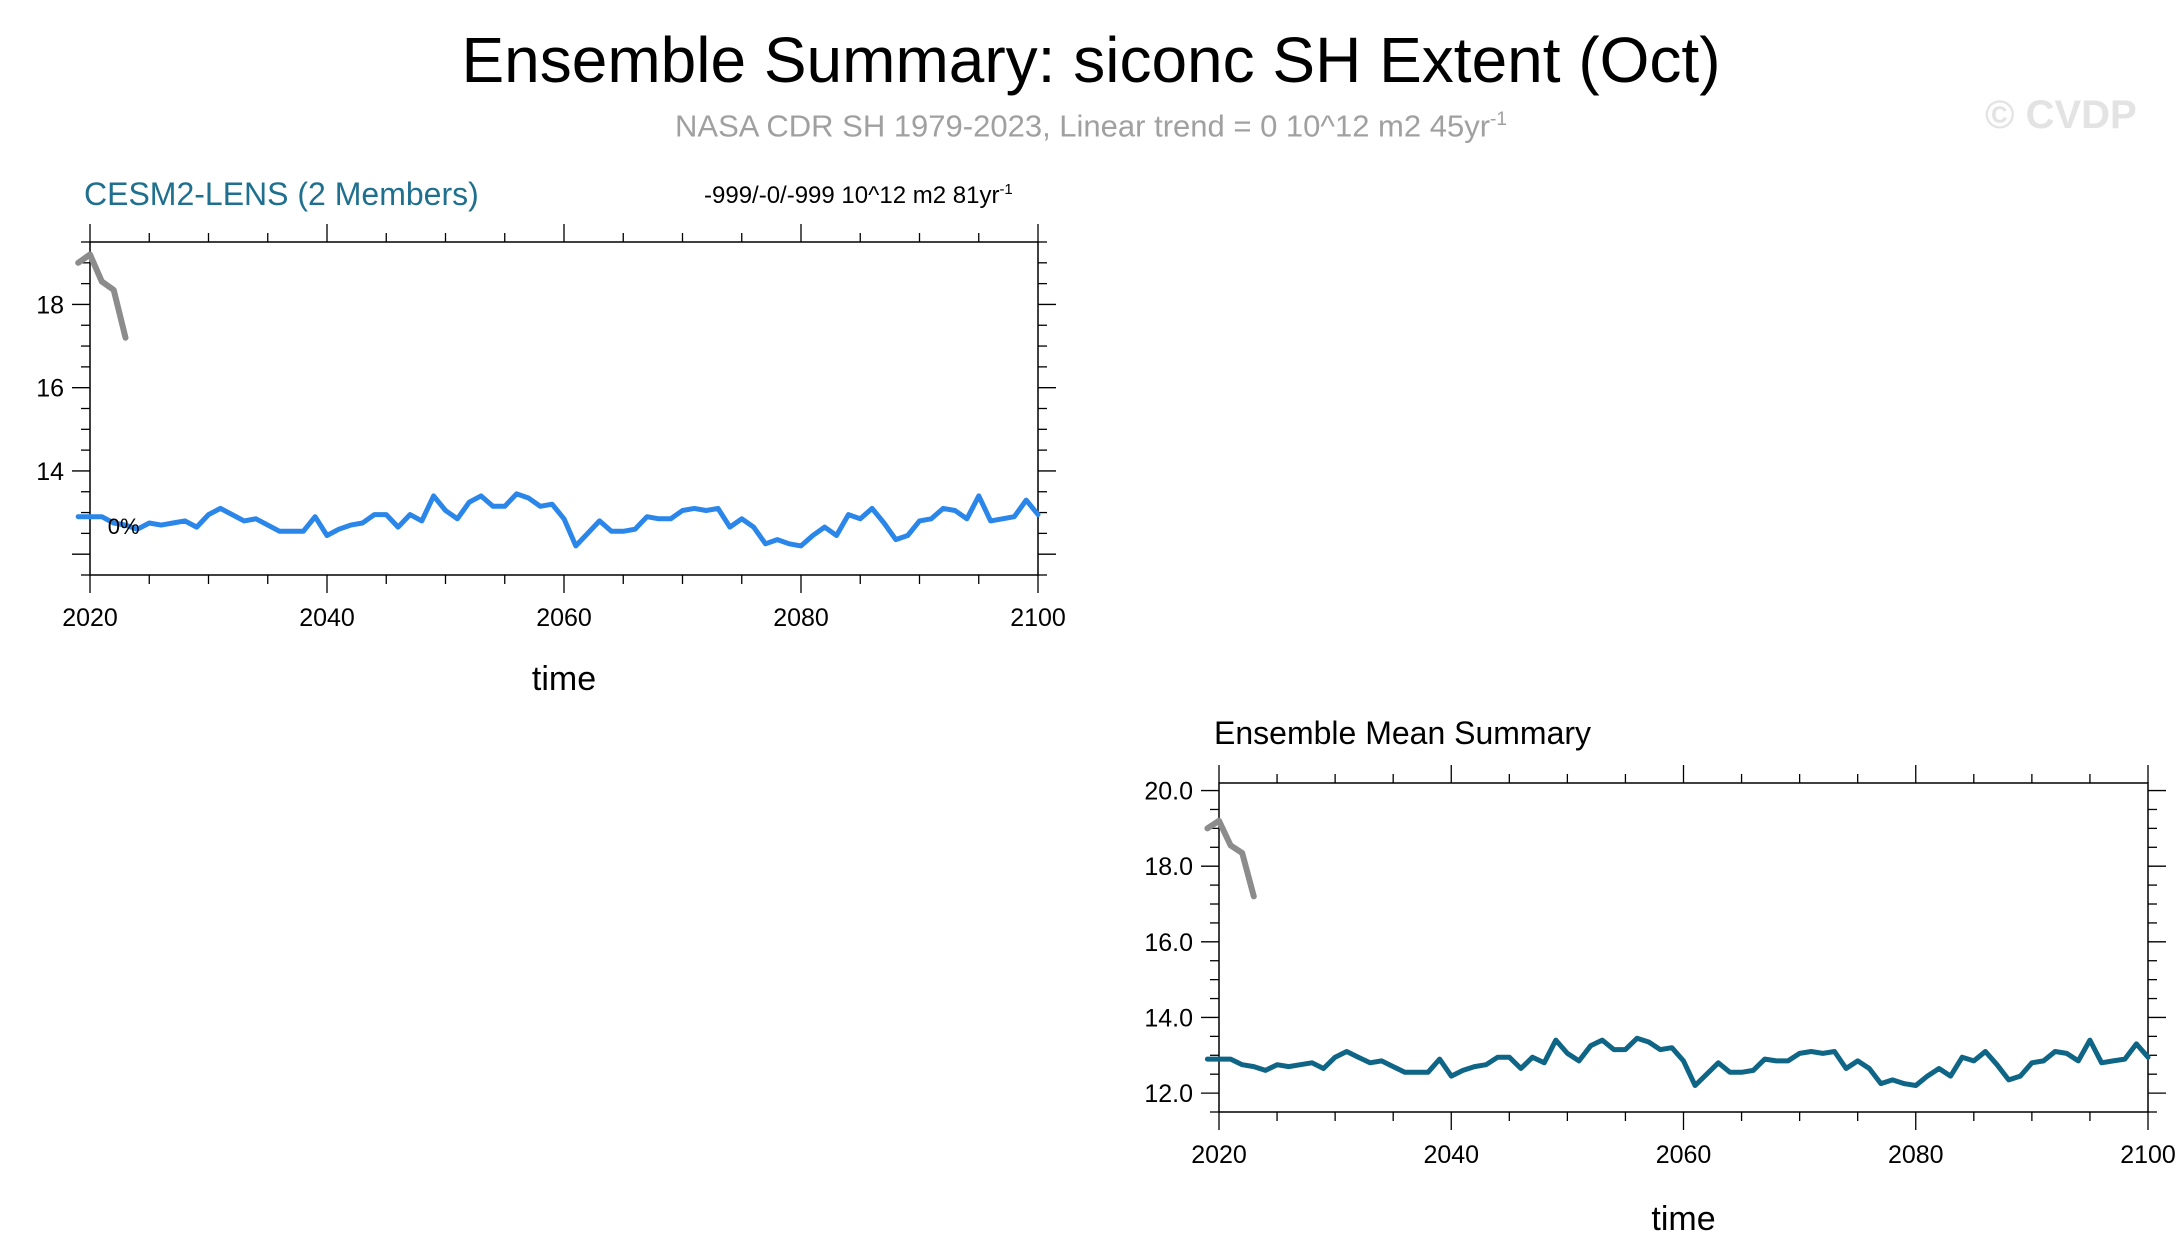 This screenshot has width=2182, height=1260. What do you see at coordinates (1683, 1219) in the screenshot?
I see `panel2-x-axis-label: time` at bounding box center [1683, 1219].